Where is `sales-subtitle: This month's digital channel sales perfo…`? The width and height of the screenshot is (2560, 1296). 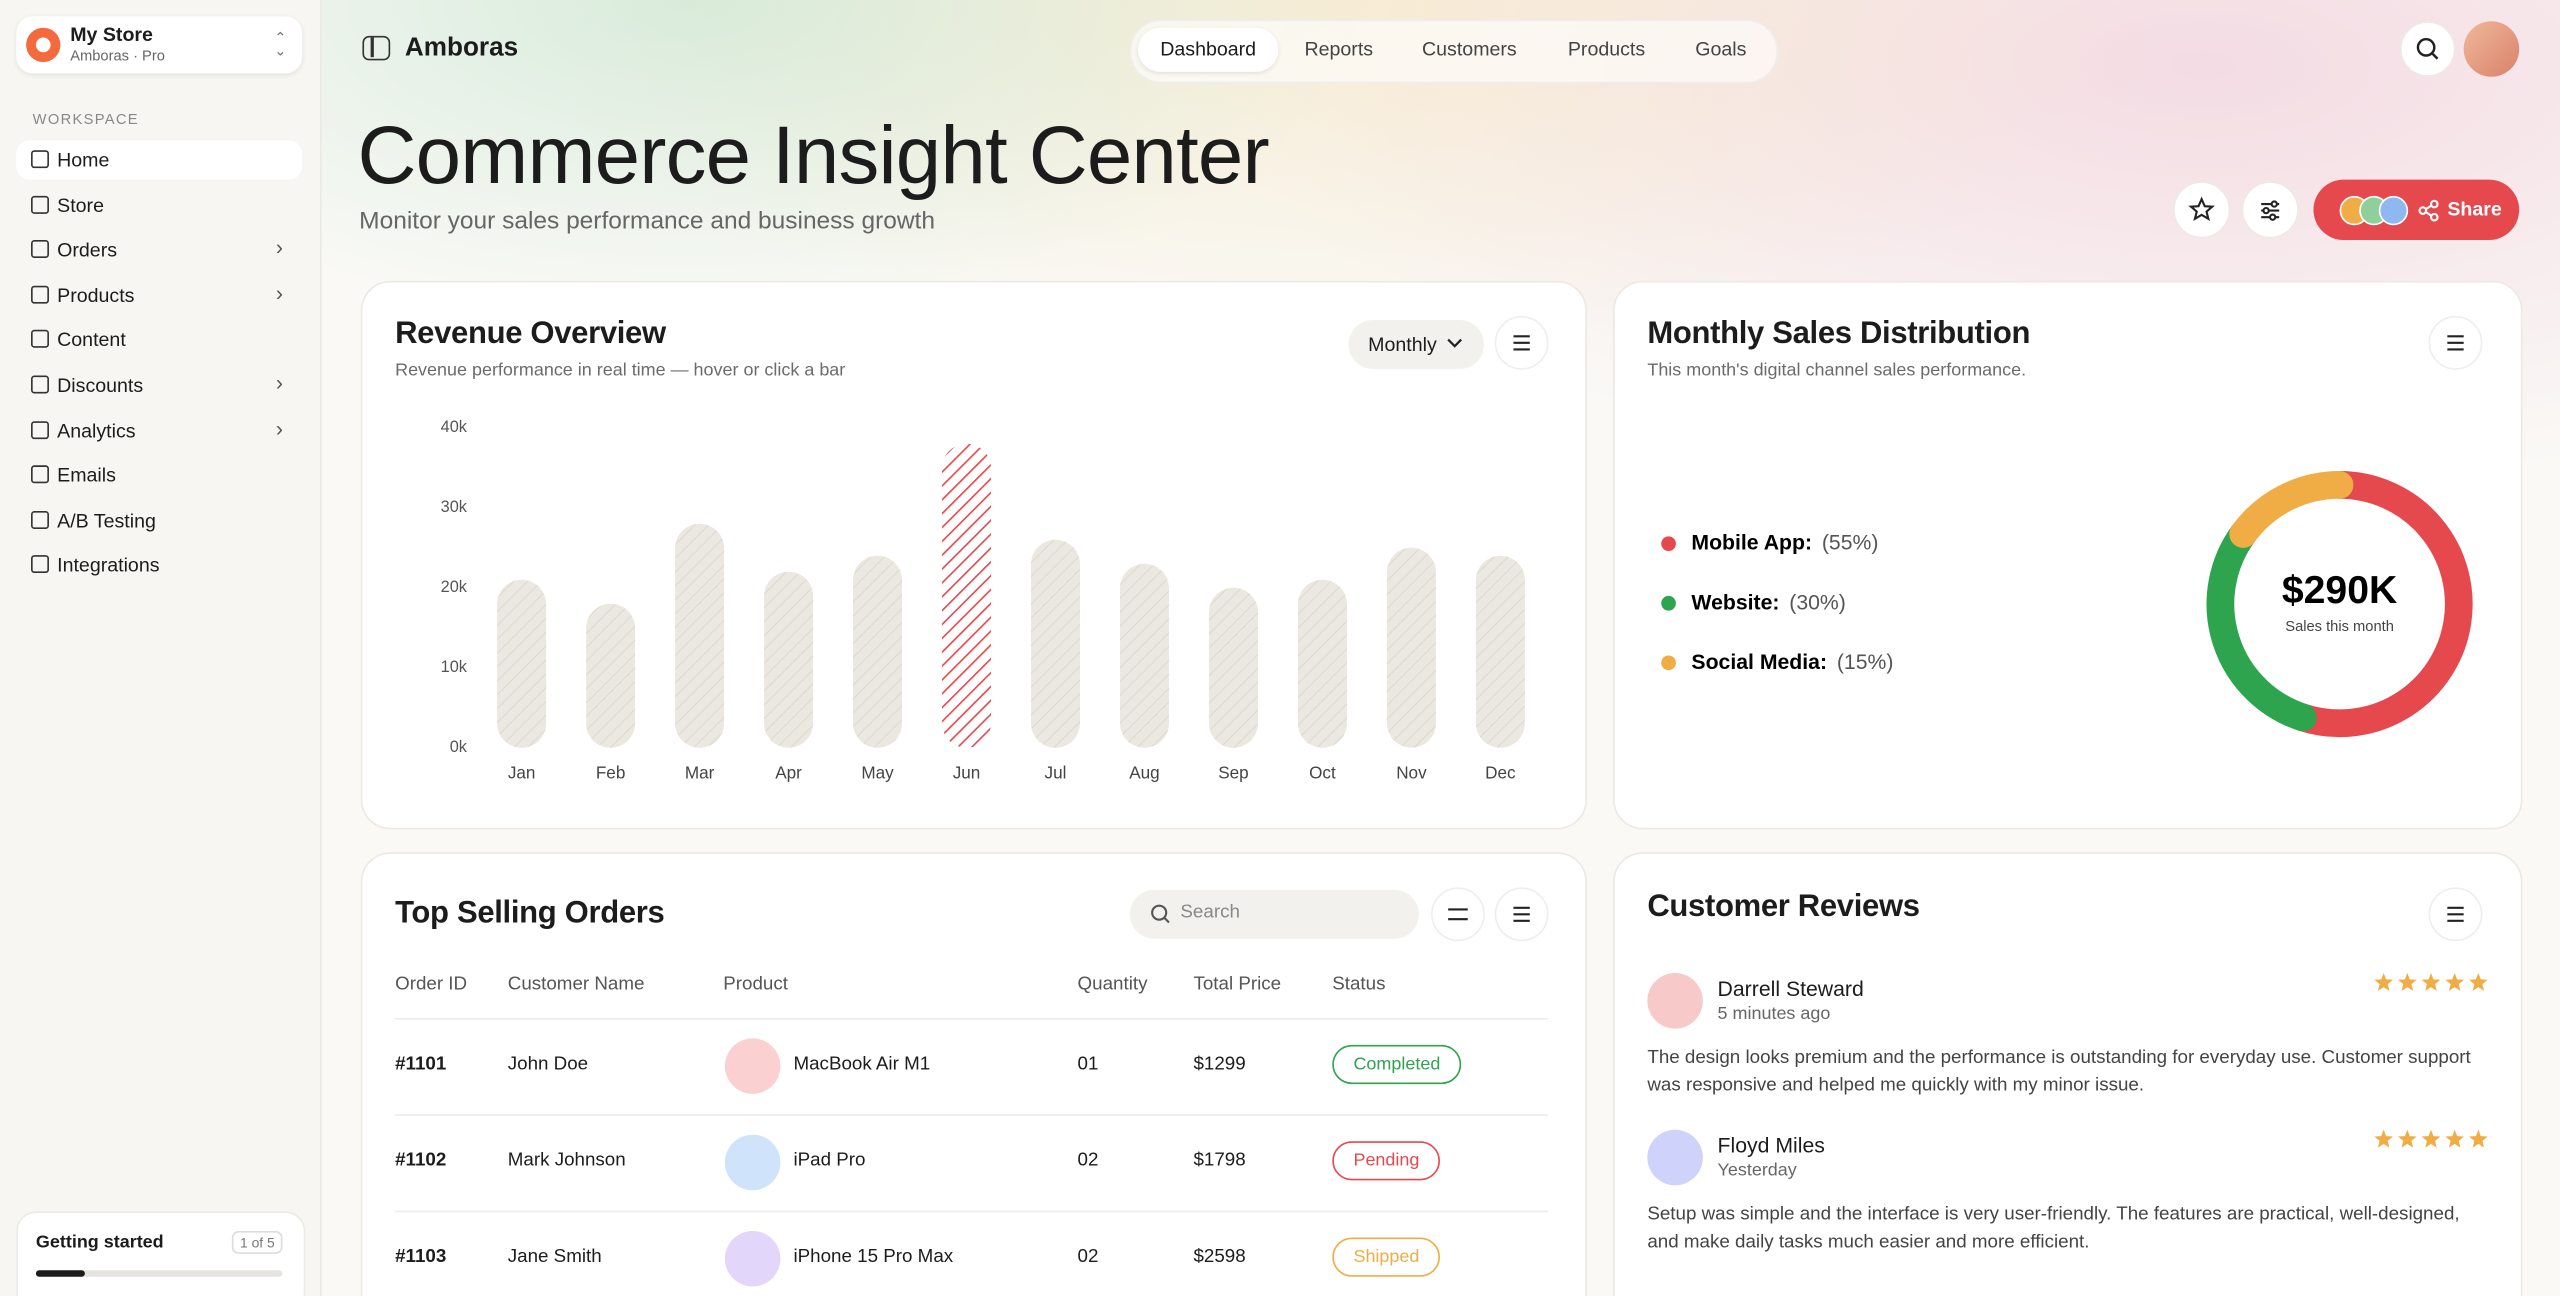
sales-subtitle: This month's digital channel sales perfo… is located at coordinates (1837, 370).